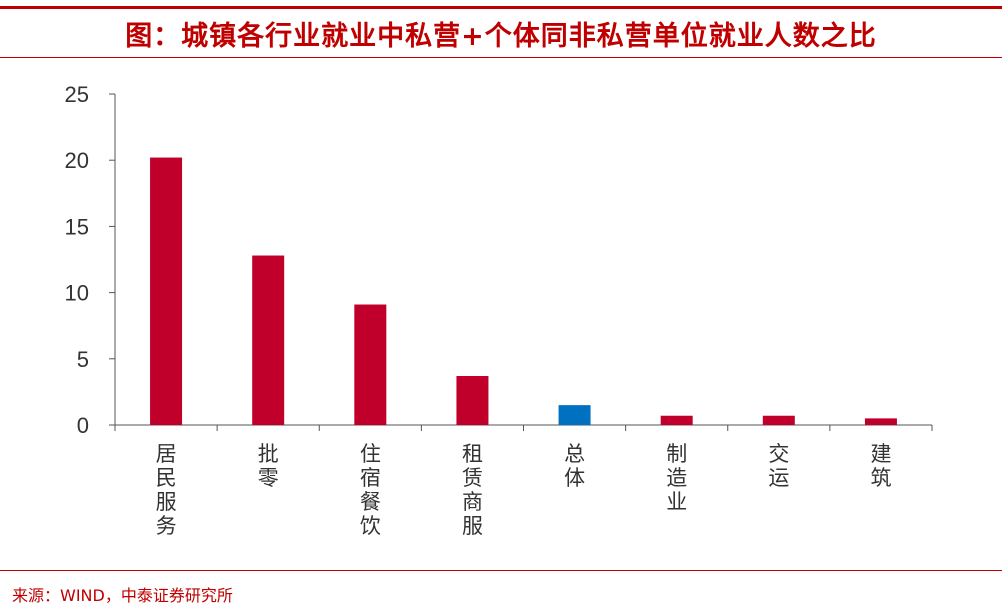  I want to click on source-top-rule, so click(501, 570).